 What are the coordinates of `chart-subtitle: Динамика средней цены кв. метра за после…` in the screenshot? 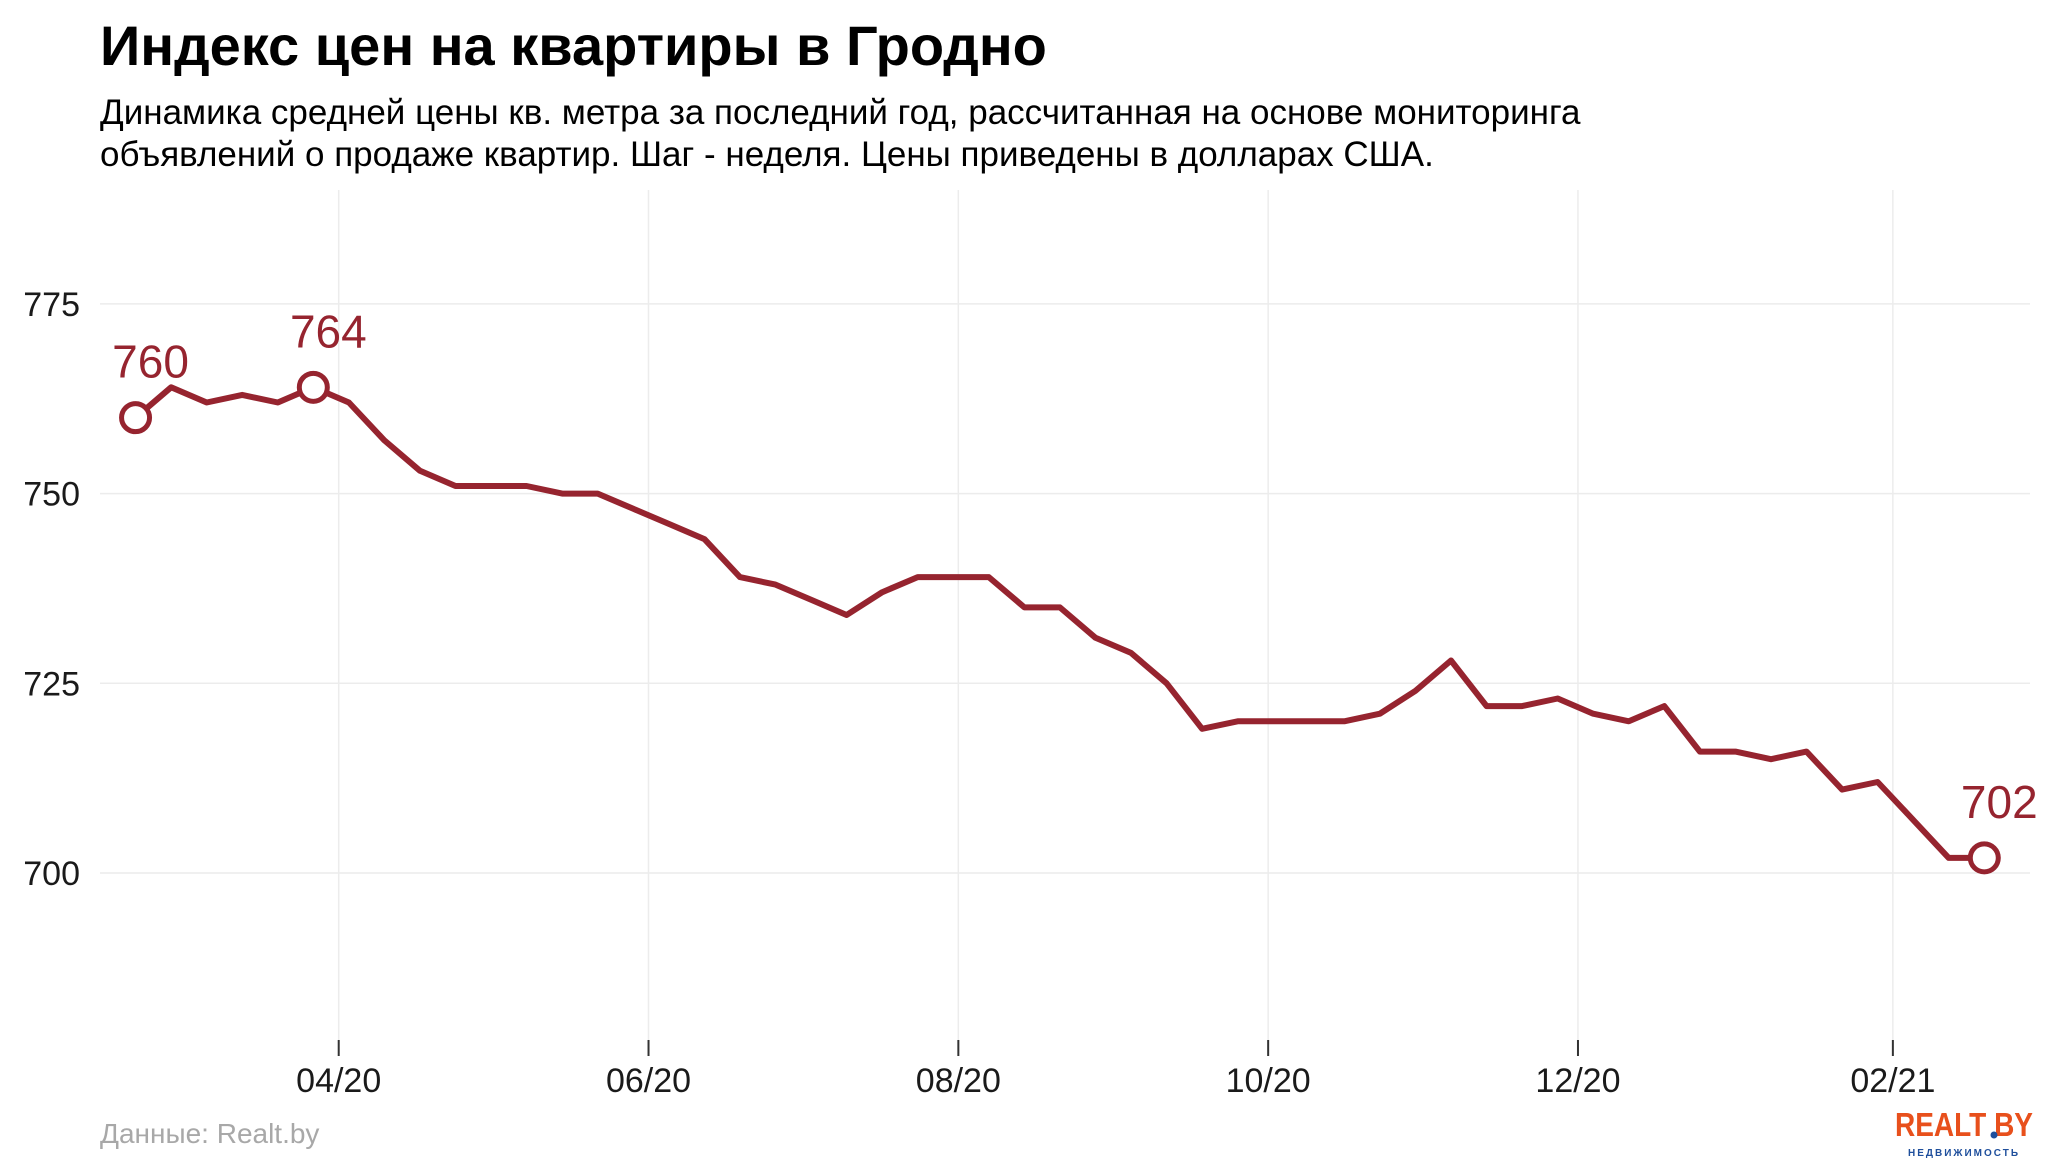 It's located at (950, 134).